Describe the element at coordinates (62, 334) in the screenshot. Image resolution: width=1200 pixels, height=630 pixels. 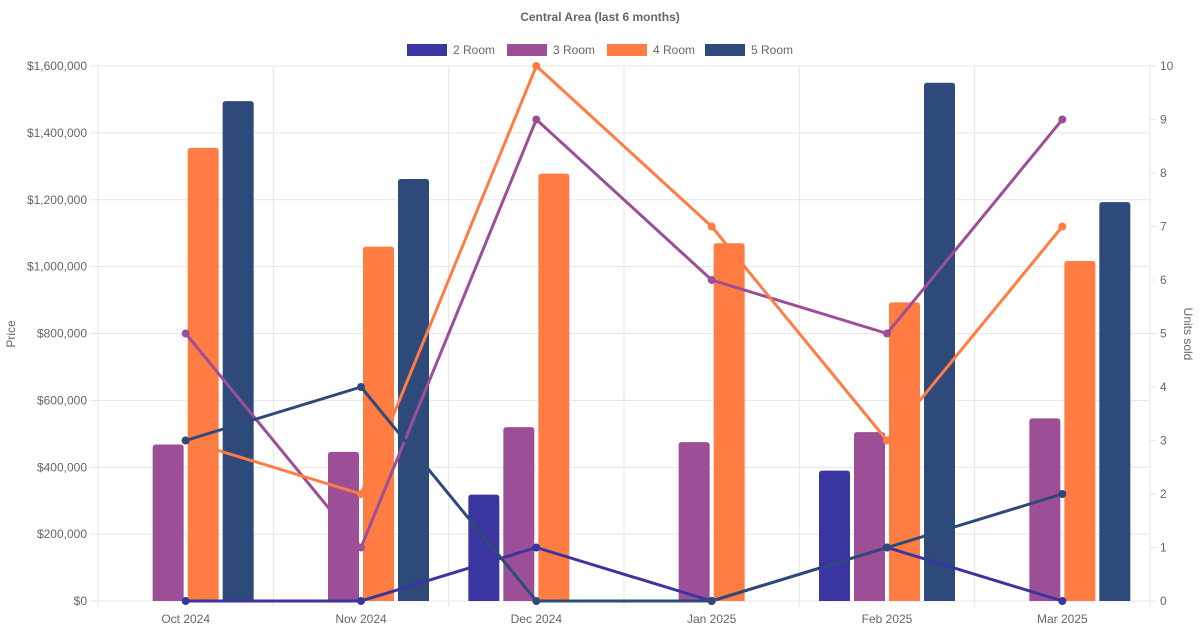
I see `y-tick-label: $800,000` at that location.